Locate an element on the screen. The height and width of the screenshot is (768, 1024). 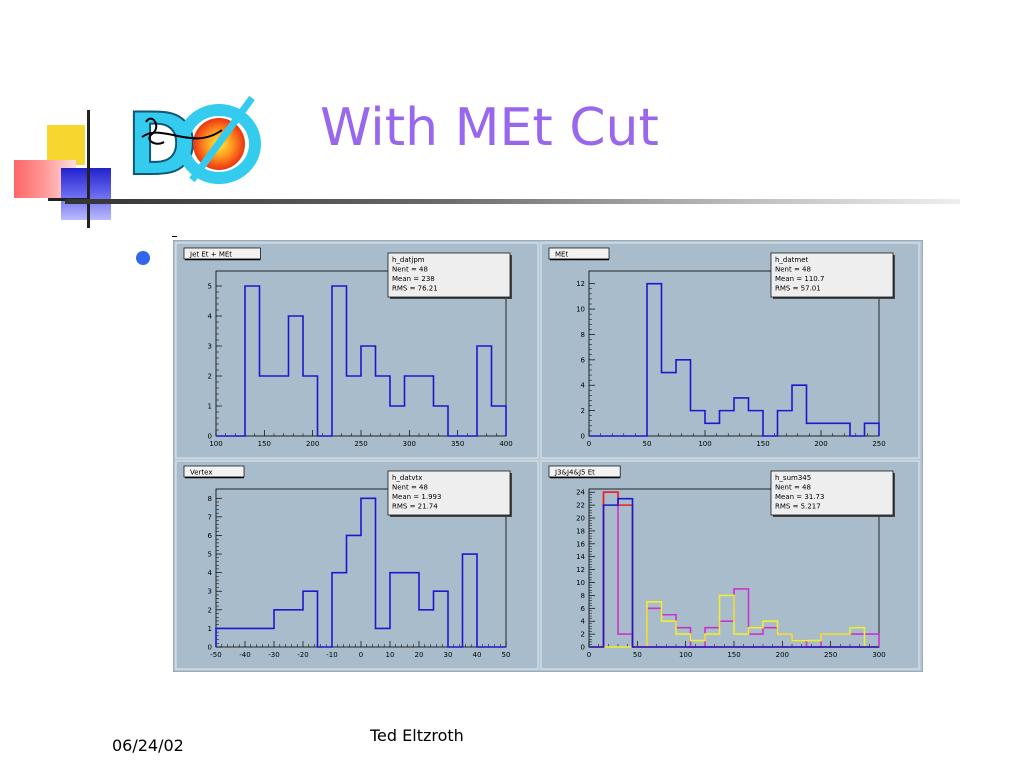
x-tick-label: 10 is located at coordinates (390, 655).